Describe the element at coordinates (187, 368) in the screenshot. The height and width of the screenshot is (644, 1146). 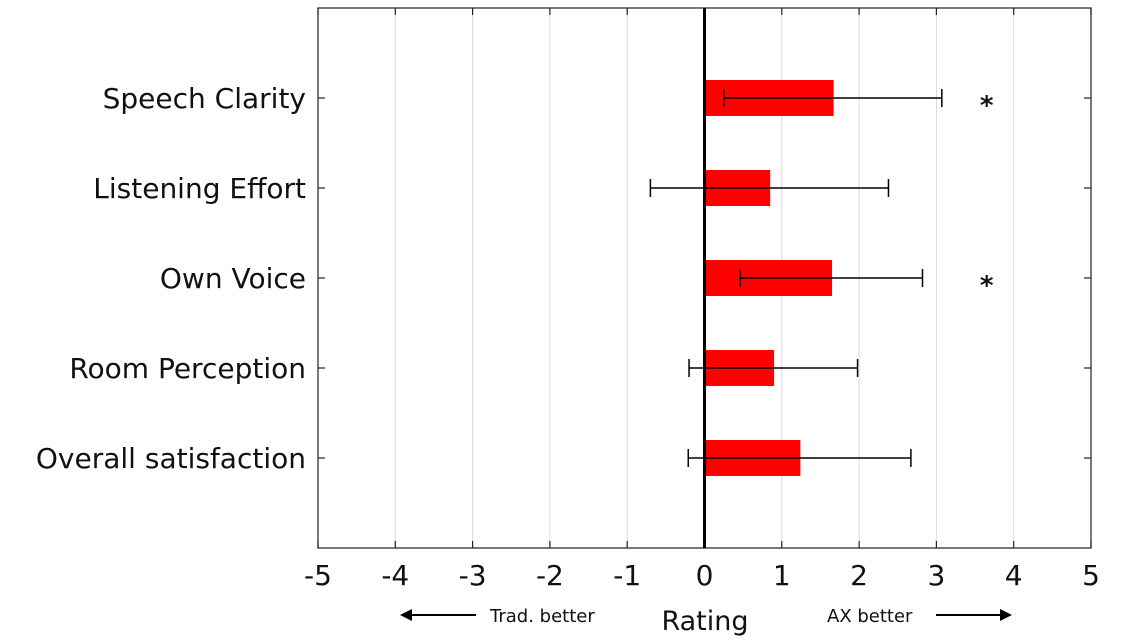
I see `category-label: Room Perception` at that location.